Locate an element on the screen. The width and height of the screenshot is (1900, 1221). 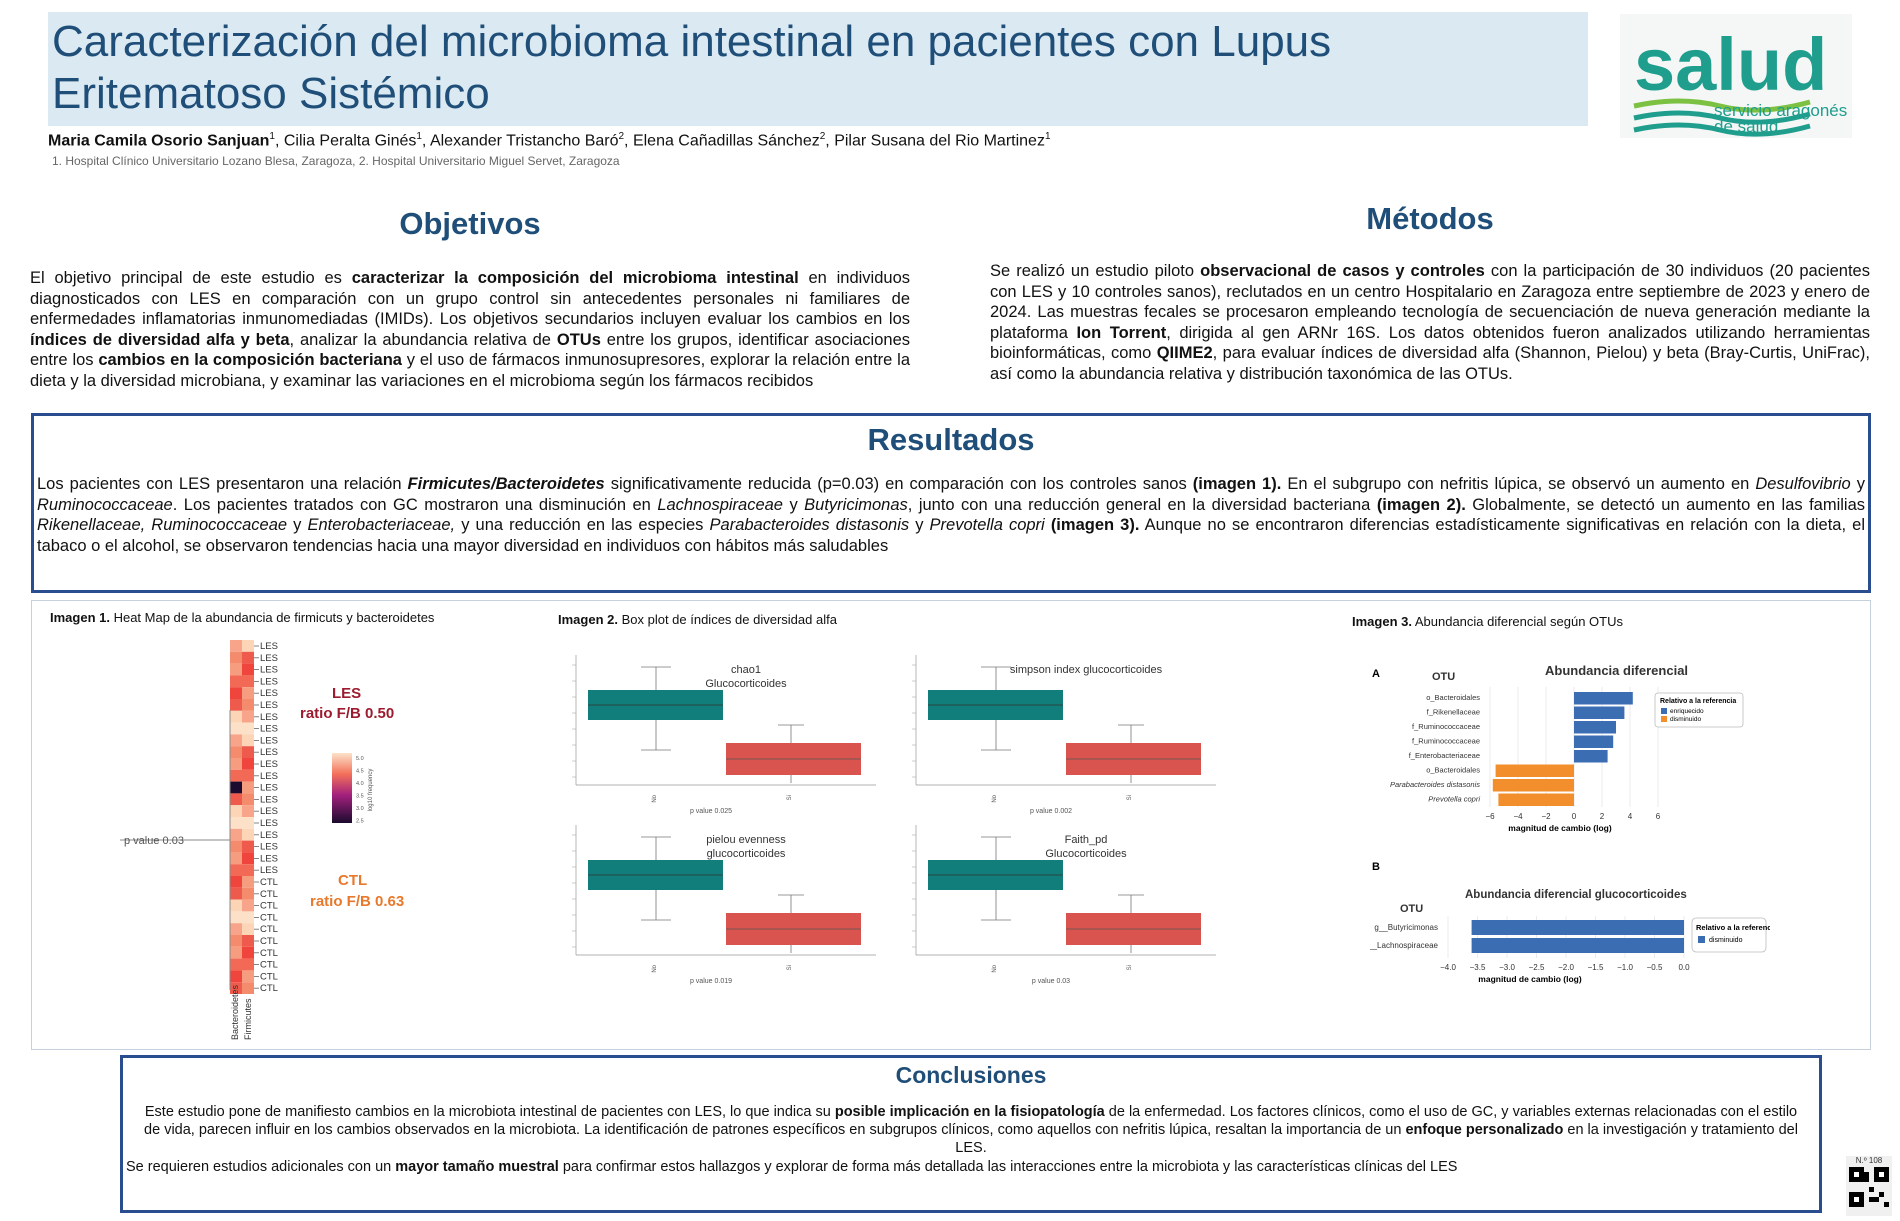
objetivos-part: OTUs is located at coordinates (578, 339).